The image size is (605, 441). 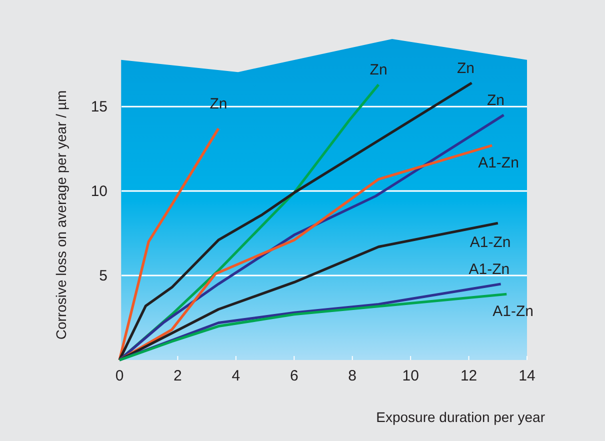 I want to click on y-tick-label: 10, so click(x=99, y=191).